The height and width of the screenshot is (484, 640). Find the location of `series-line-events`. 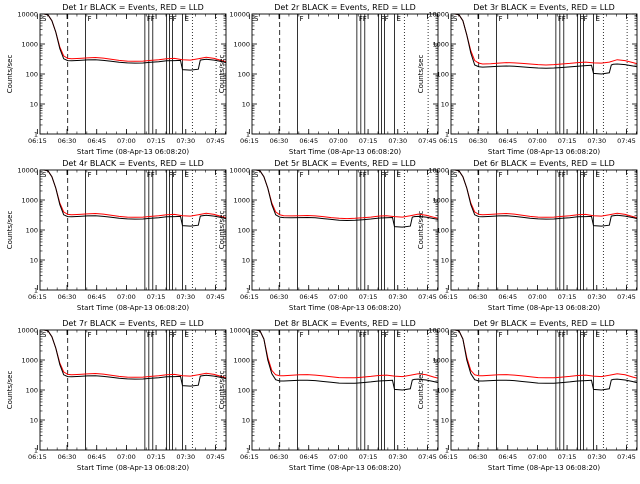

series-line-events is located at coordinates (133, 358).